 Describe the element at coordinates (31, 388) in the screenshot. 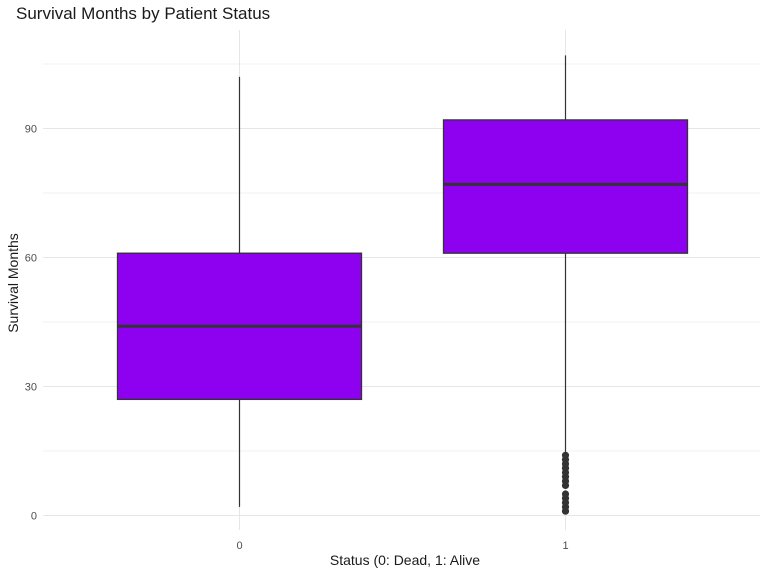

I see `y-tick-label: 30` at that location.